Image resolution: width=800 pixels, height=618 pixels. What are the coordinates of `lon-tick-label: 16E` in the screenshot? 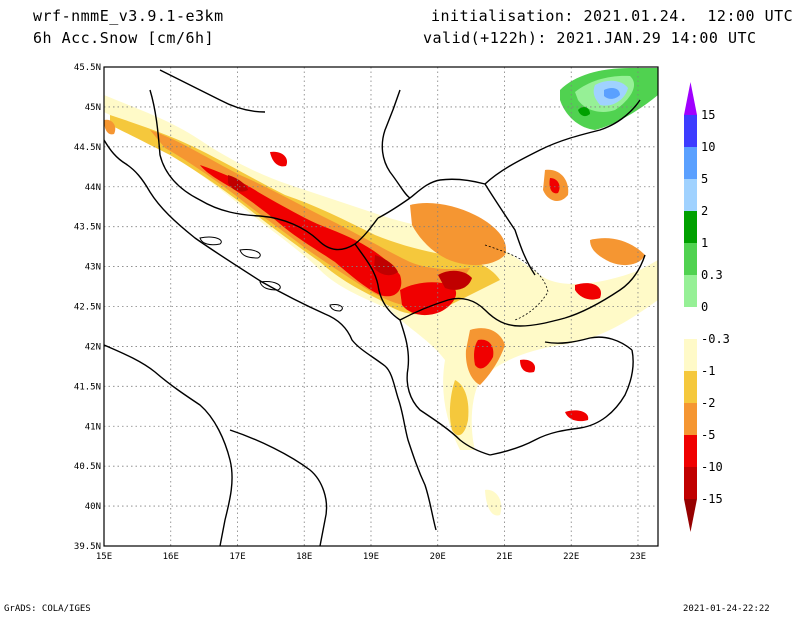 It's located at (171, 557).